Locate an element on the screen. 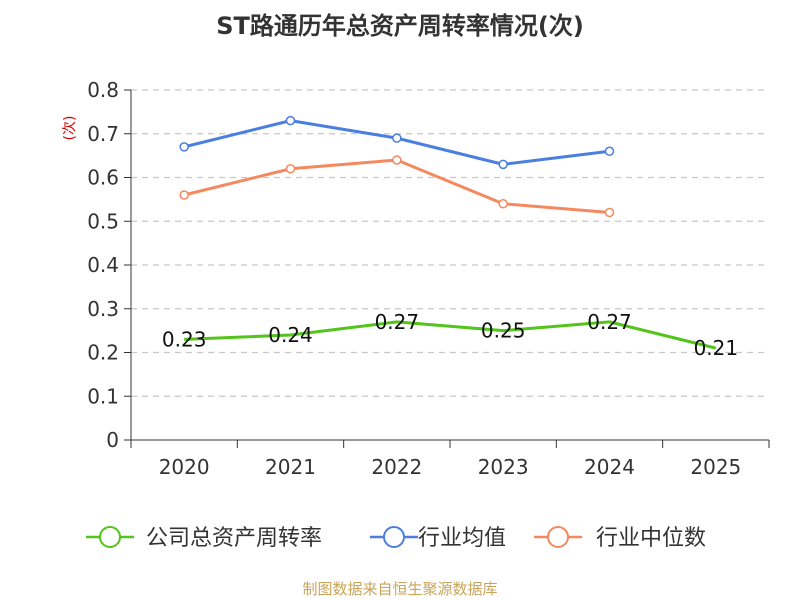 Image resolution: width=800 pixels, height=600 pixels. x-tick-label: 2024 is located at coordinates (609, 467).